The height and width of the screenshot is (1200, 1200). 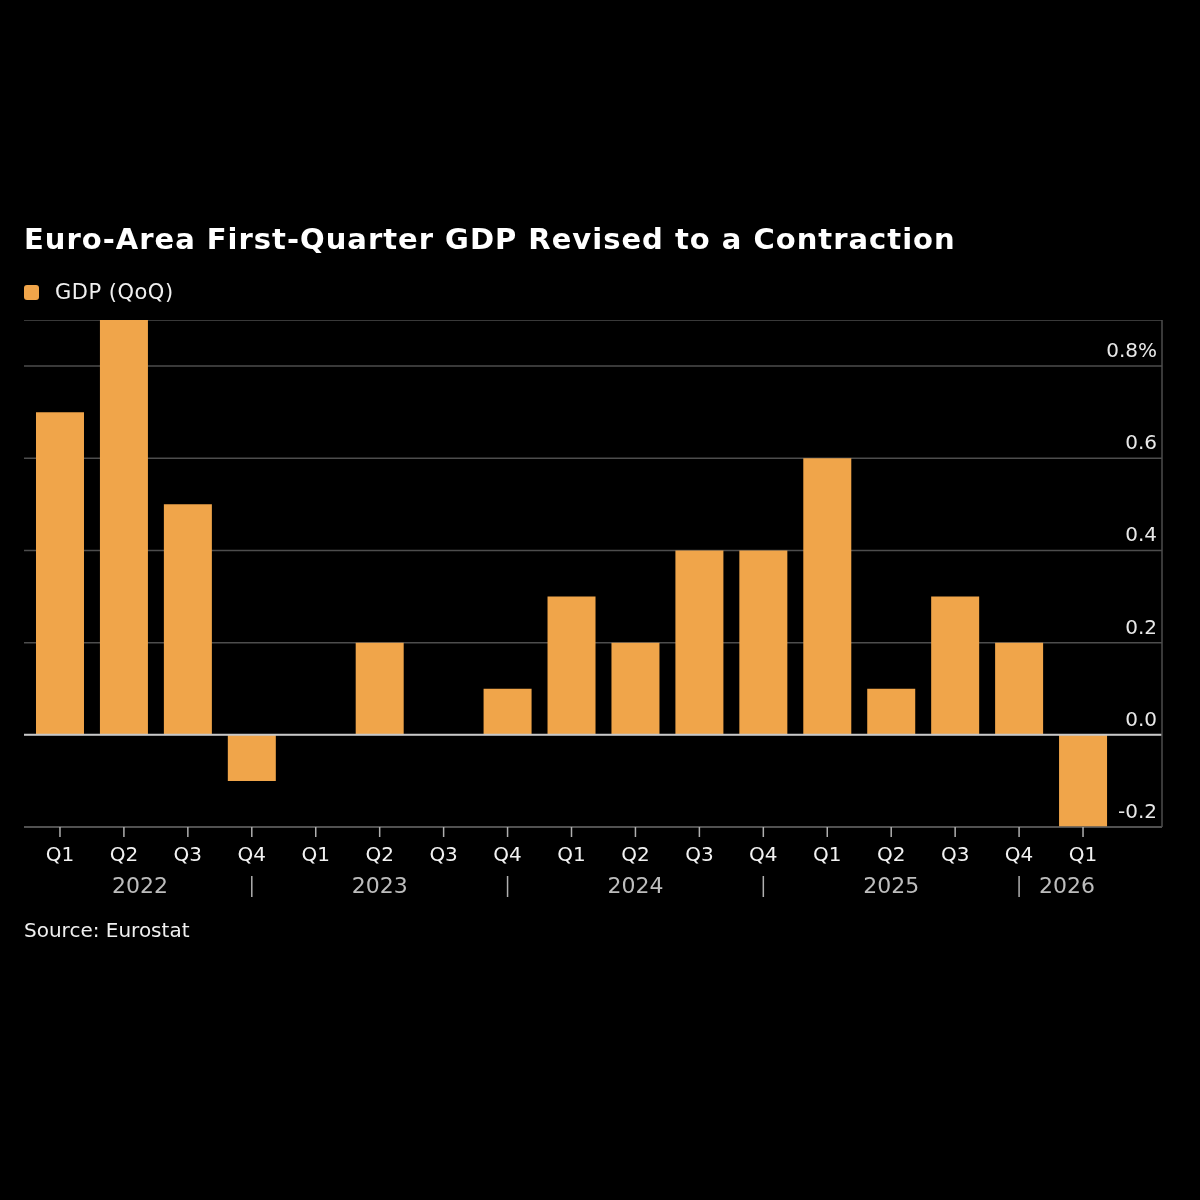 I want to click on source-note: Source: Eurostat, so click(x=107, y=930).